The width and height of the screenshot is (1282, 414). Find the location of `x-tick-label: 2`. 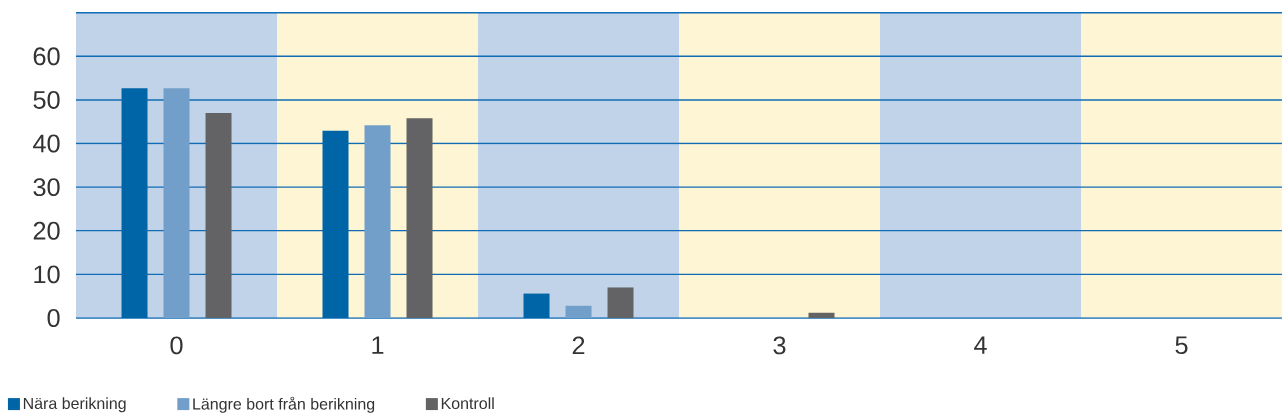

x-tick-label: 2 is located at coordinates (578, 345).